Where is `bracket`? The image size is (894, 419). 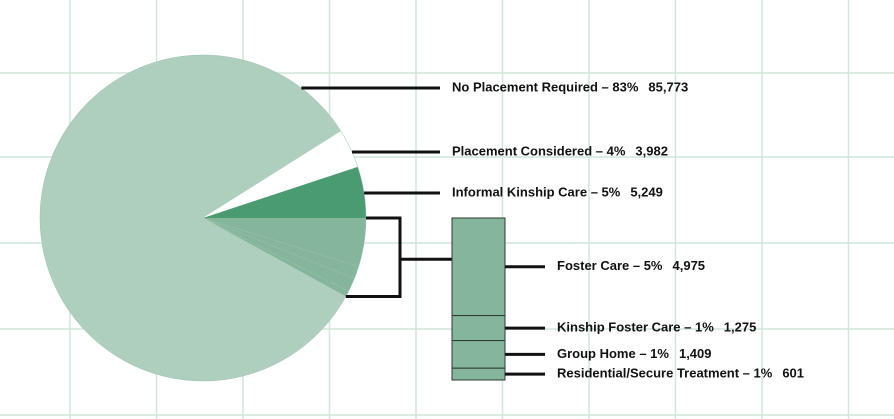
bracket is located at coordinates (398, 257).